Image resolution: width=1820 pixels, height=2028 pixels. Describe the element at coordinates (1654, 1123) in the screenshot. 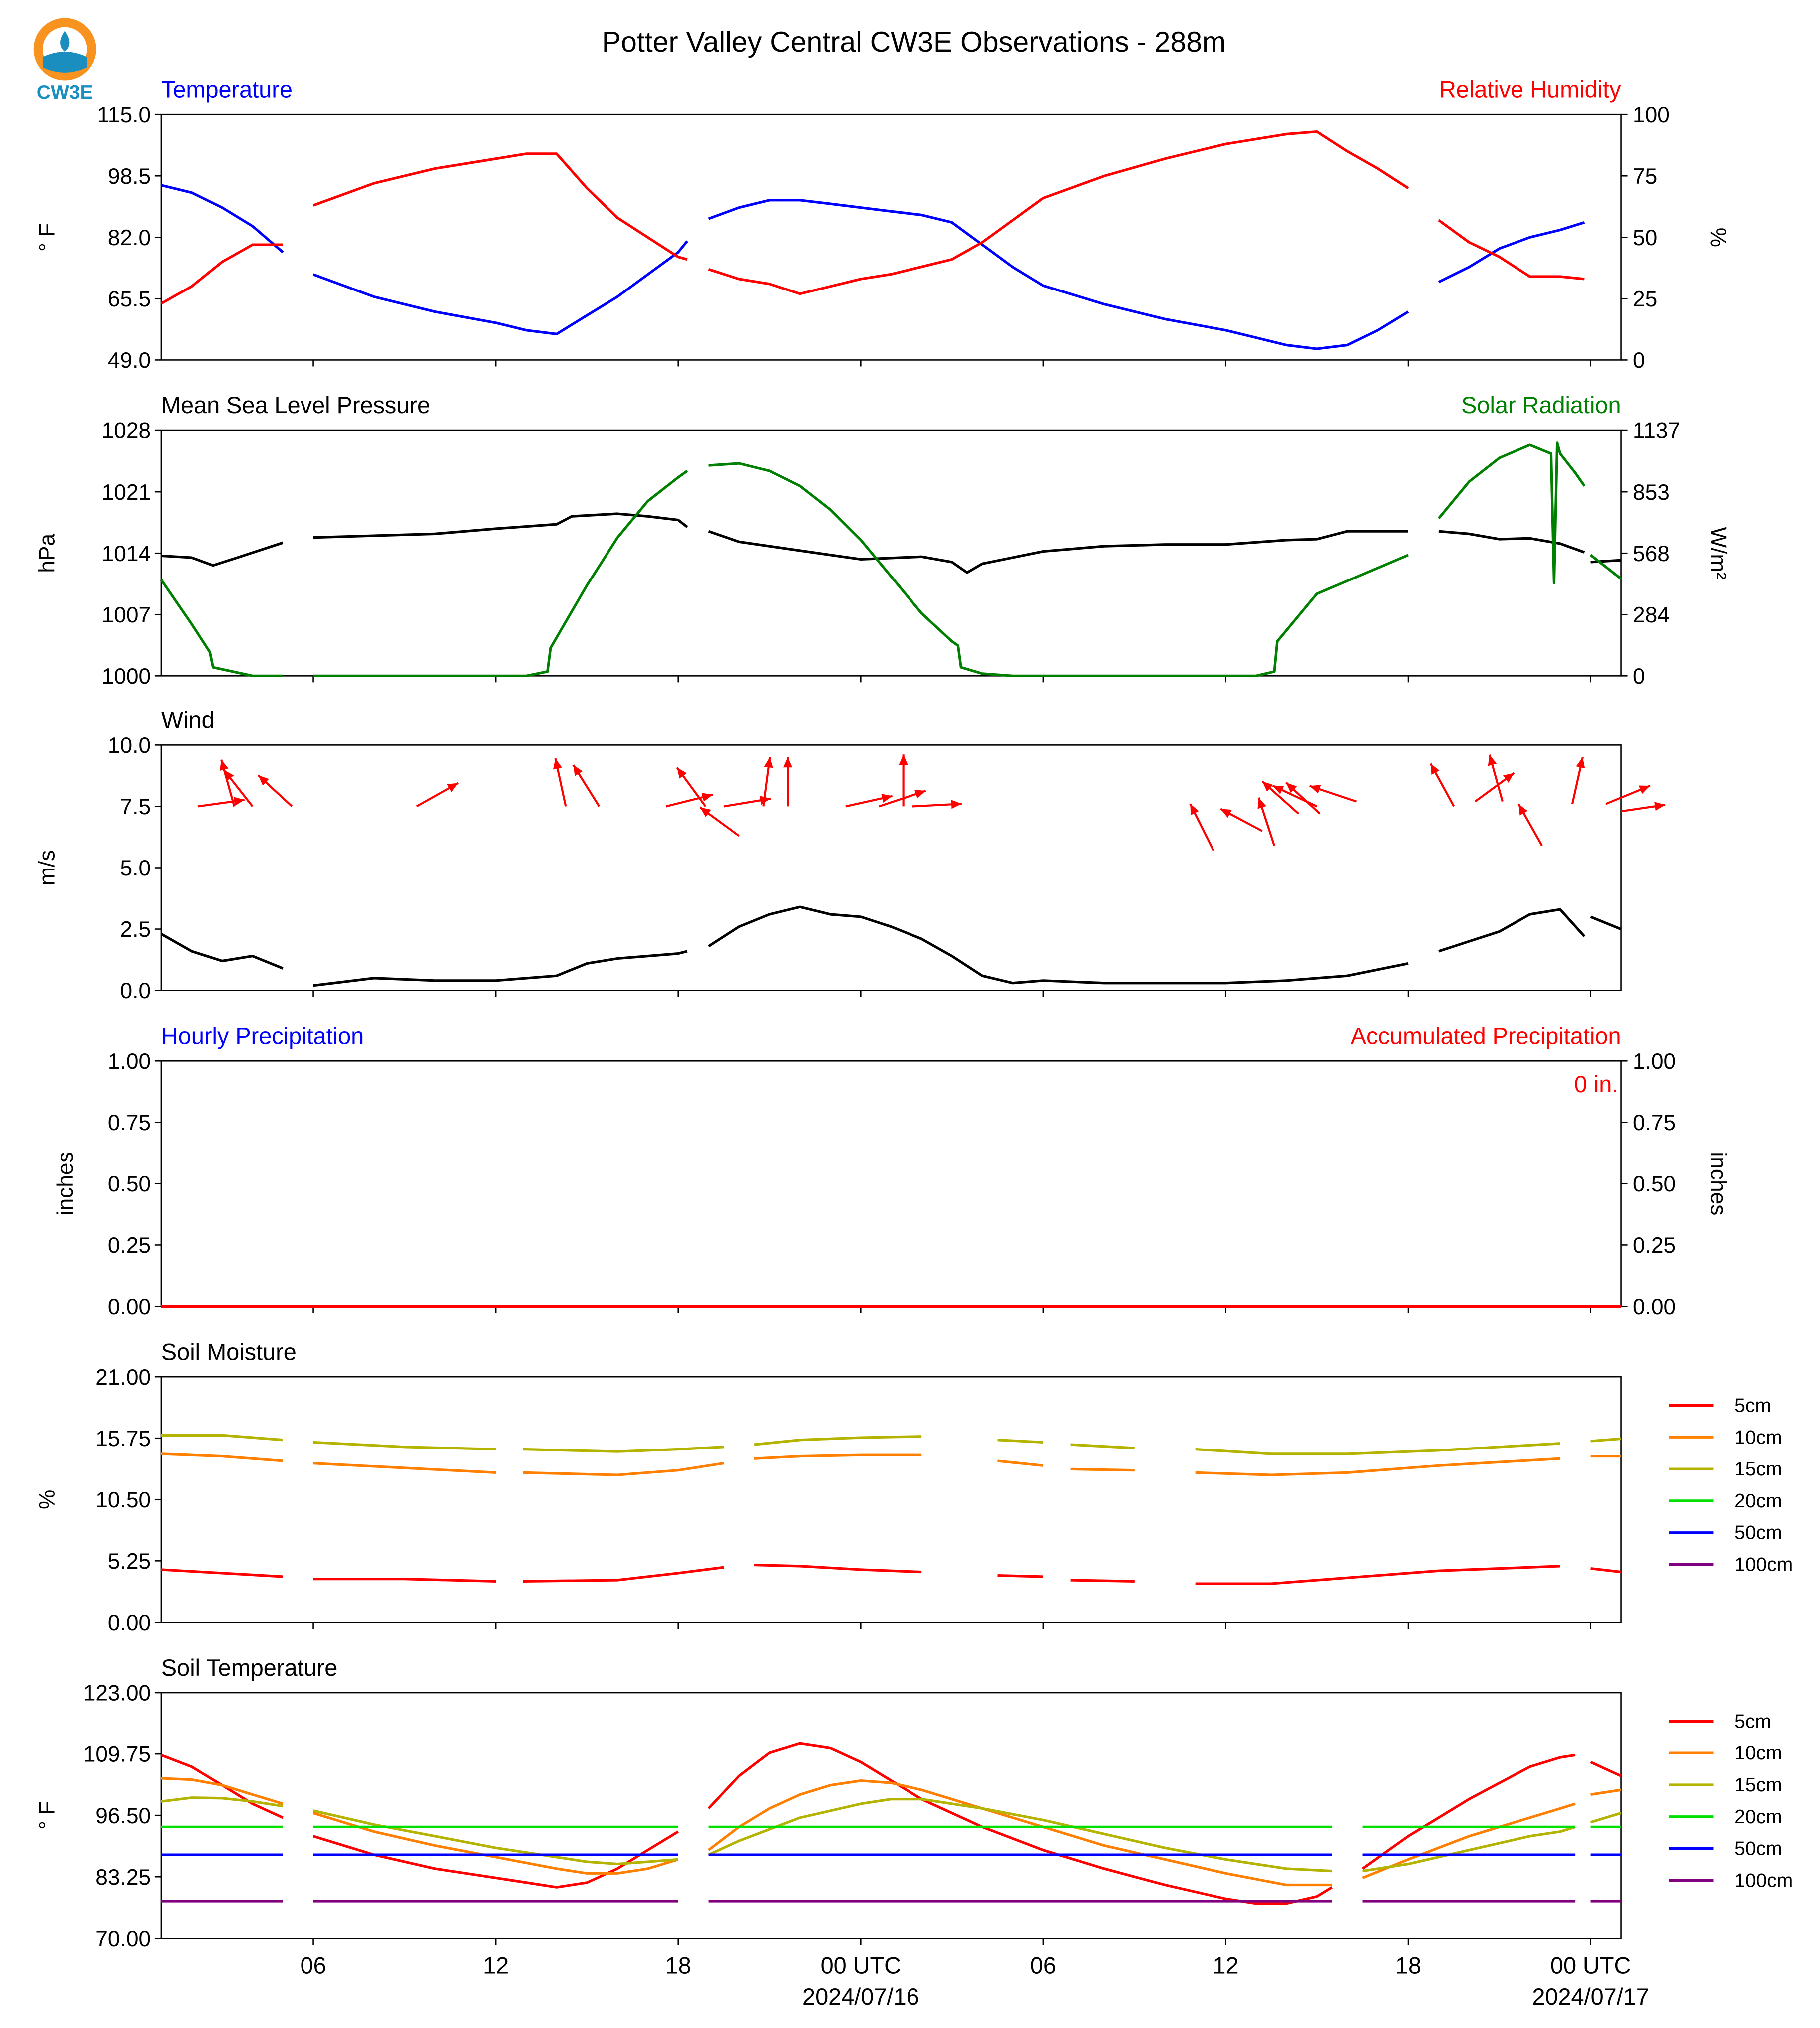

I see `y2-tick-label: 0.75` at that location.